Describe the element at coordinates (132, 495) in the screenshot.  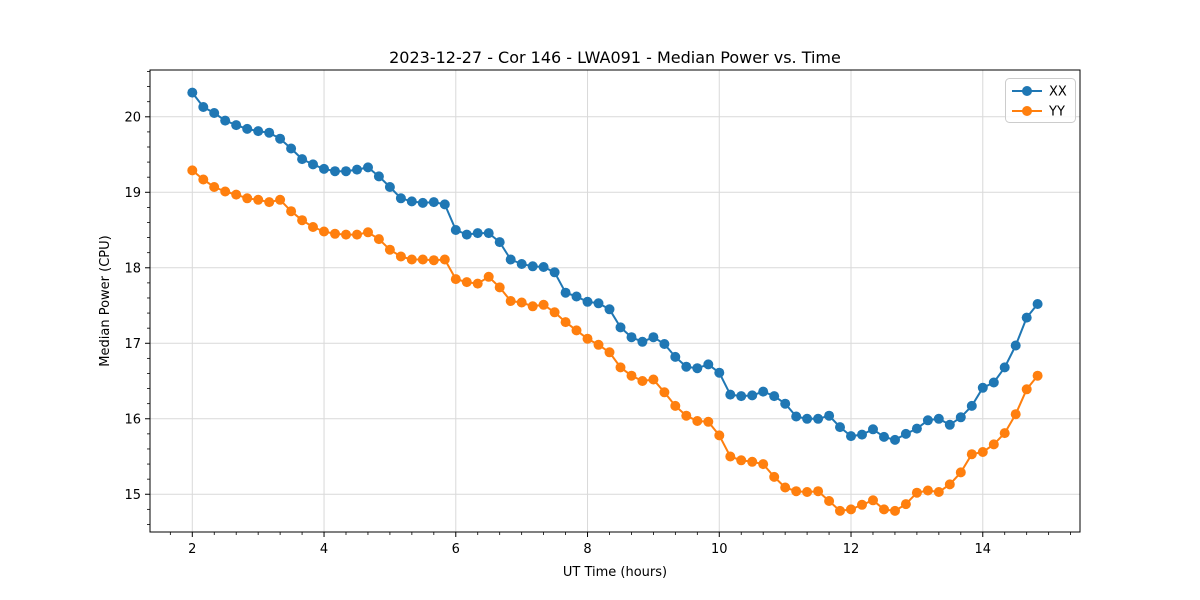
I see `y-tick-label: 15` at that location.